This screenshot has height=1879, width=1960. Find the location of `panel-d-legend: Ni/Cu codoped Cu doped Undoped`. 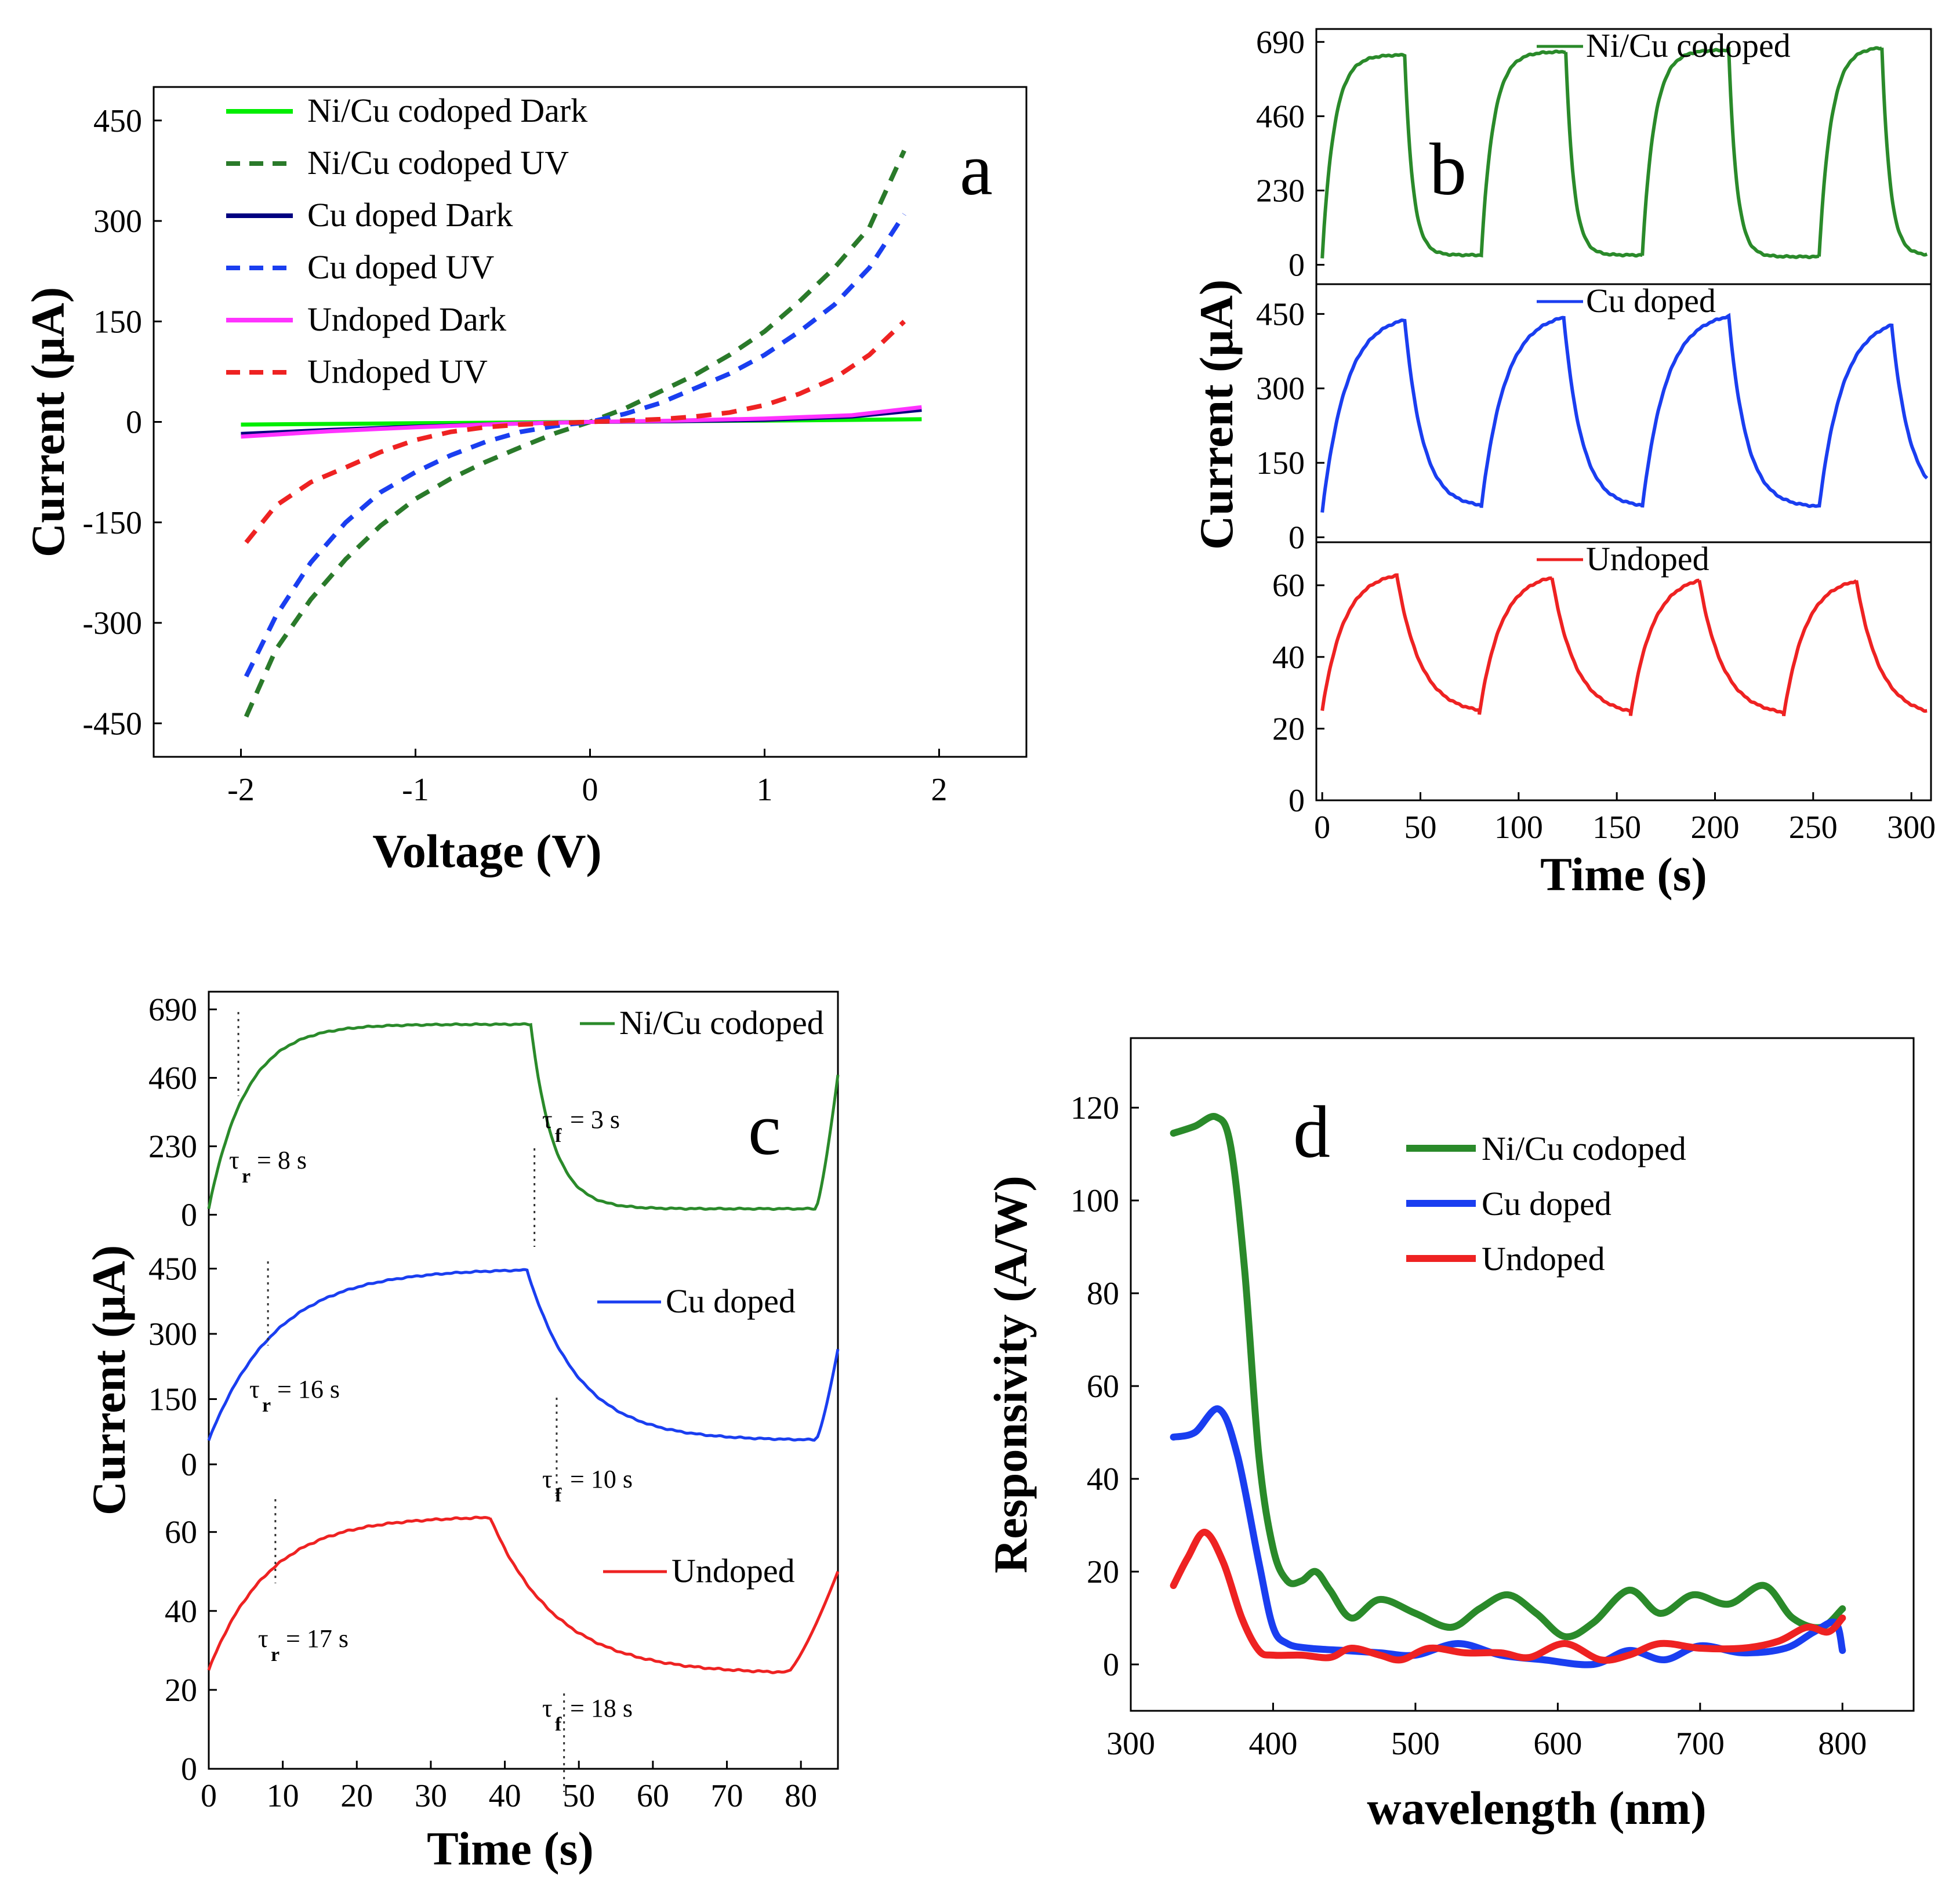

panel-d-legend: Ni/Cu codoped Cu doped Undoped is located at coordinates (1546, 1204).